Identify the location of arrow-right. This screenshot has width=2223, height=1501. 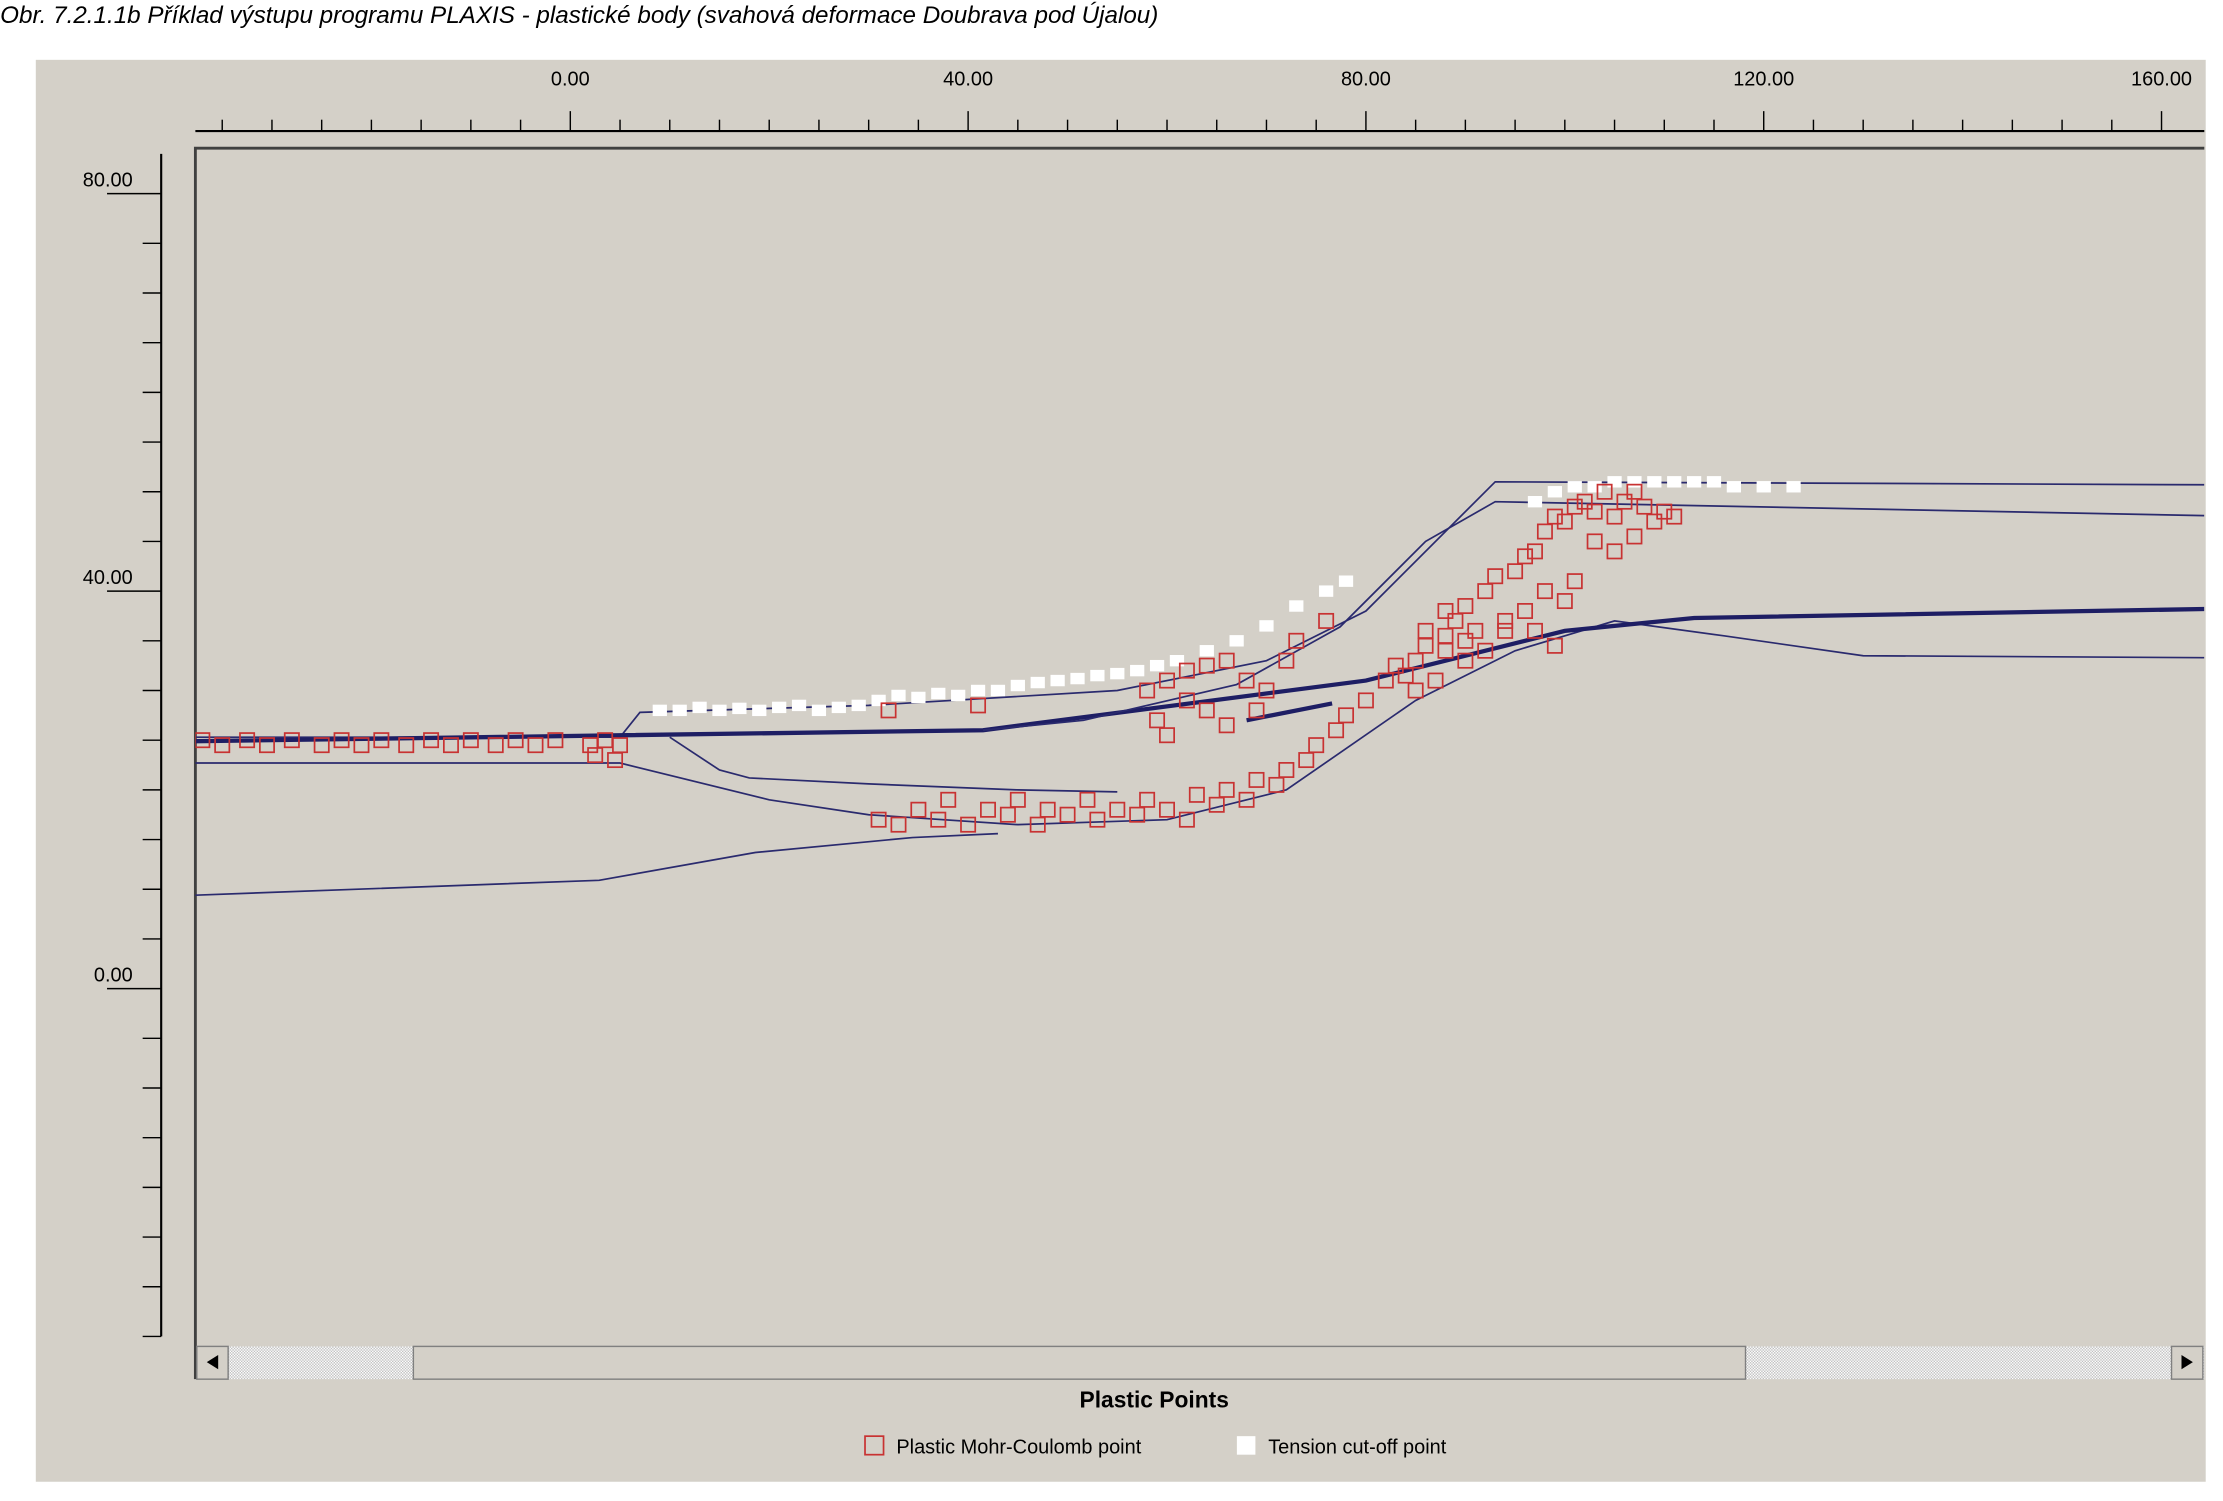
(2187, 1362).